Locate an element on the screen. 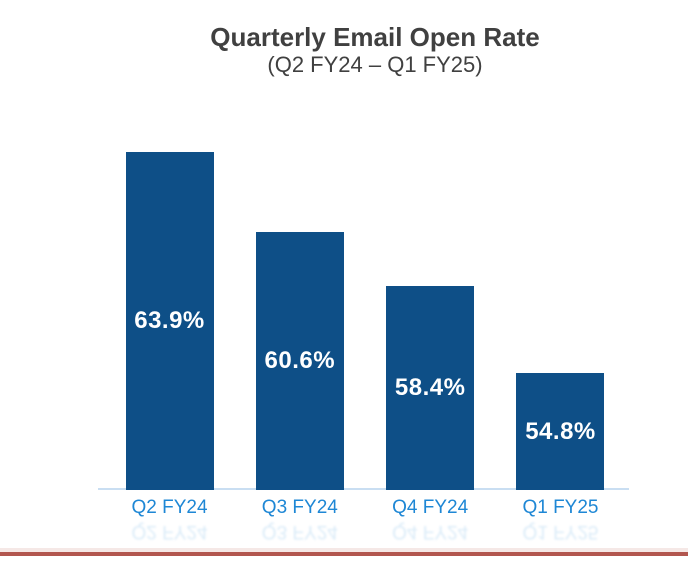  x-axis-label-reflection: Q3 FY24 is located at coordinates (299, 531).